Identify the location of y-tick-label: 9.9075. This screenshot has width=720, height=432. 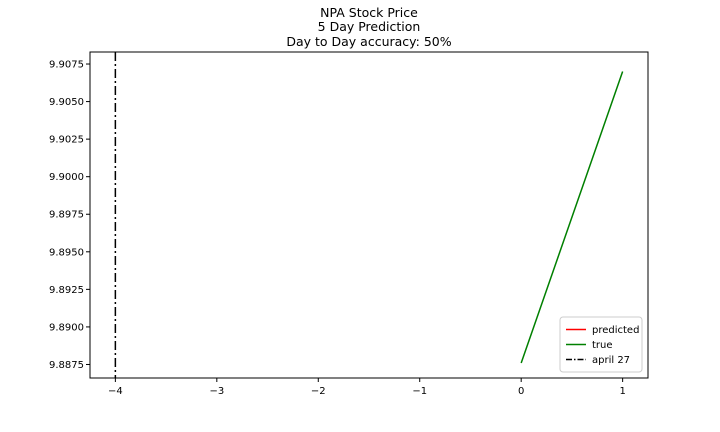
(66, 65).